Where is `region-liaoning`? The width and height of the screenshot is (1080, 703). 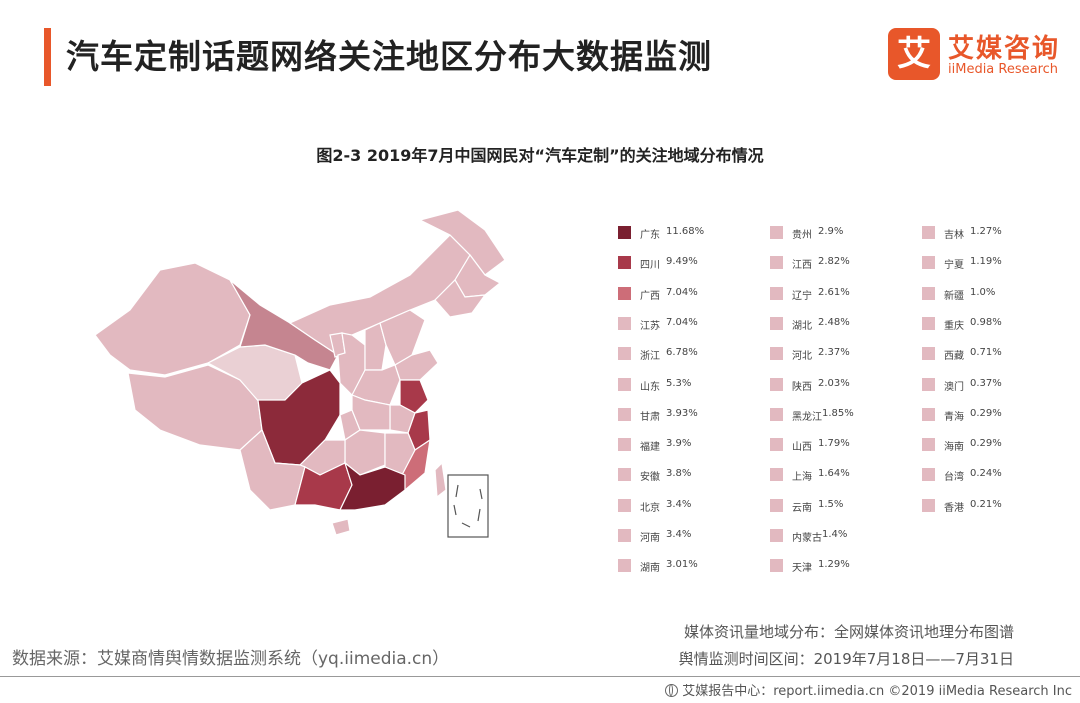 region-liaoning is located at coordinates (460, 298).